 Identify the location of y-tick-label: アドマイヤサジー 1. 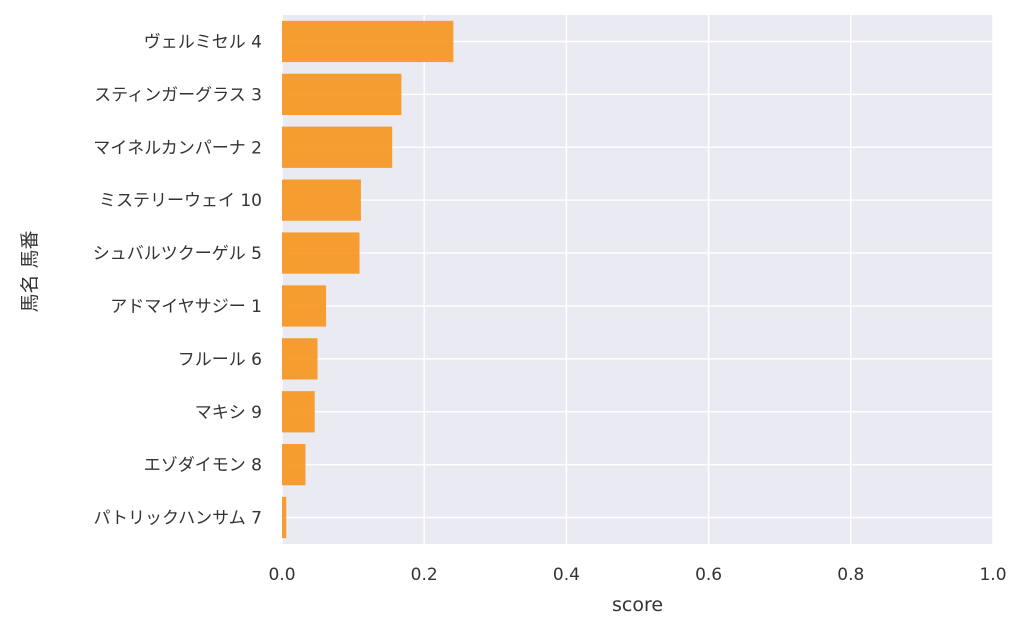
(186, 307).